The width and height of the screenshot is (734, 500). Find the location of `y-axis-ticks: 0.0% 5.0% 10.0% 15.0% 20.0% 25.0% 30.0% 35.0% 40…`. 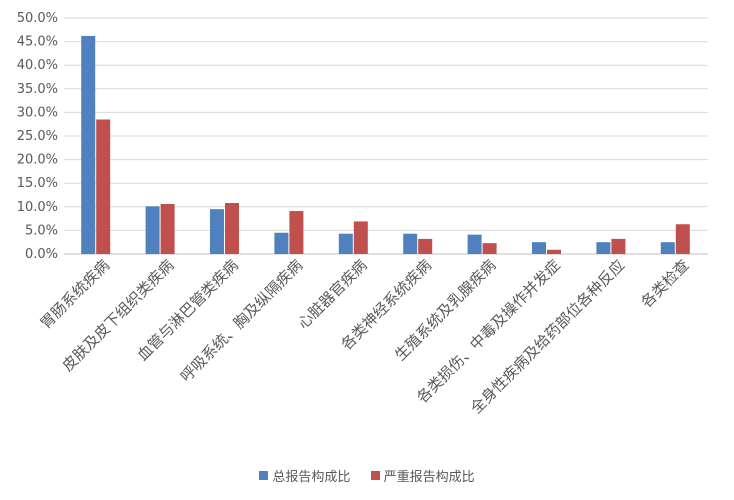

y-axis-ticks: 0.0% 5.0% 10.0% 15.0% 20.0% 25.0% 30.0% 35.0% 40… is located at coordinates (37, 136).